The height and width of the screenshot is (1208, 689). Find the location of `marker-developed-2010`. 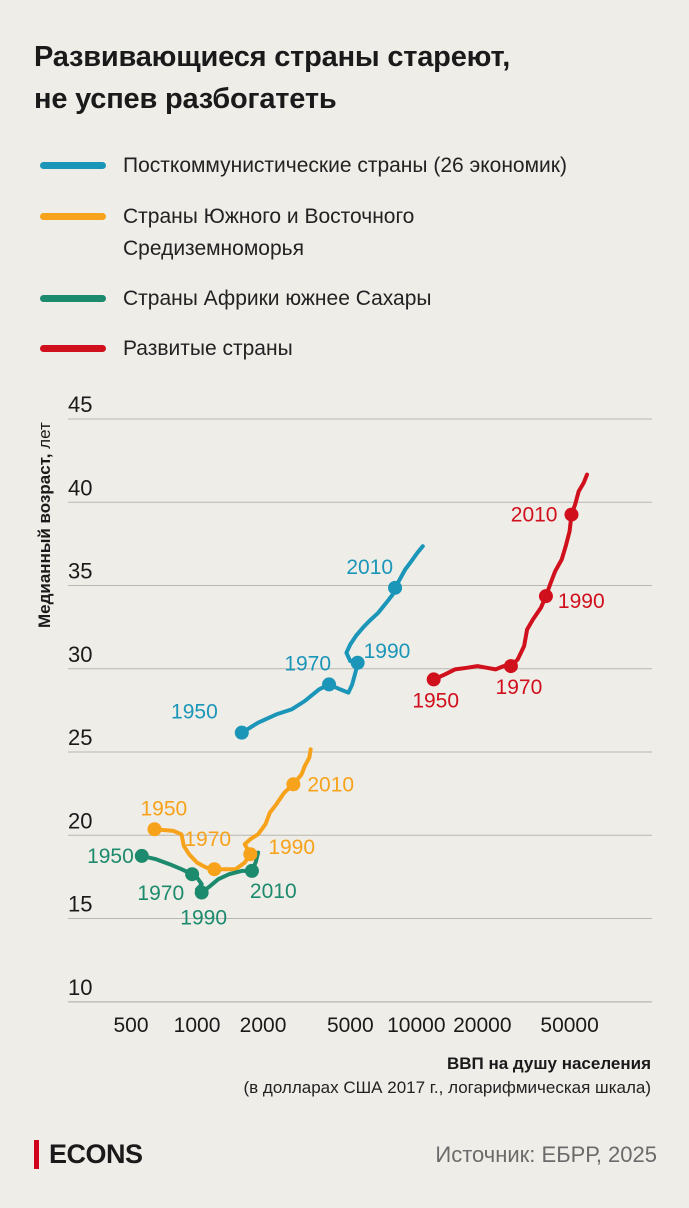

marker-developed-2010 is located at coordinates (571, 514).